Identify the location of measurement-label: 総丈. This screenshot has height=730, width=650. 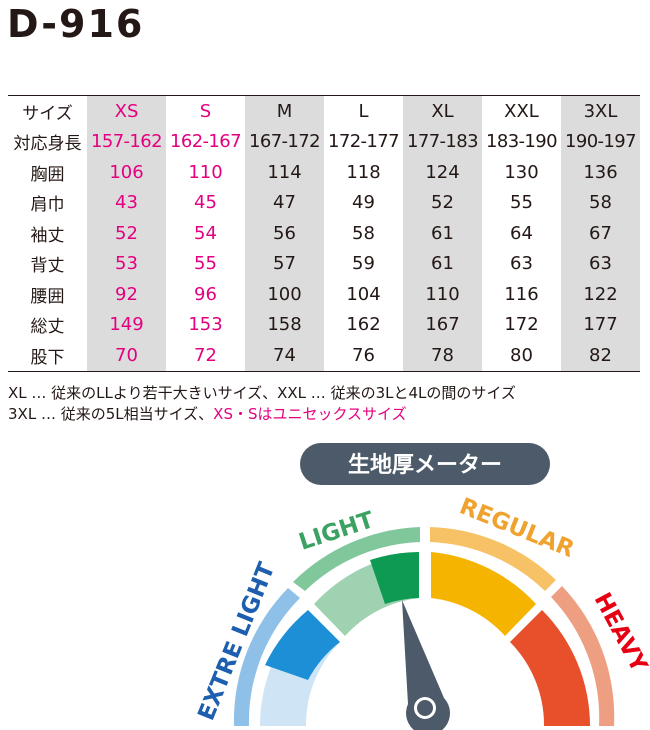
(47, 327).